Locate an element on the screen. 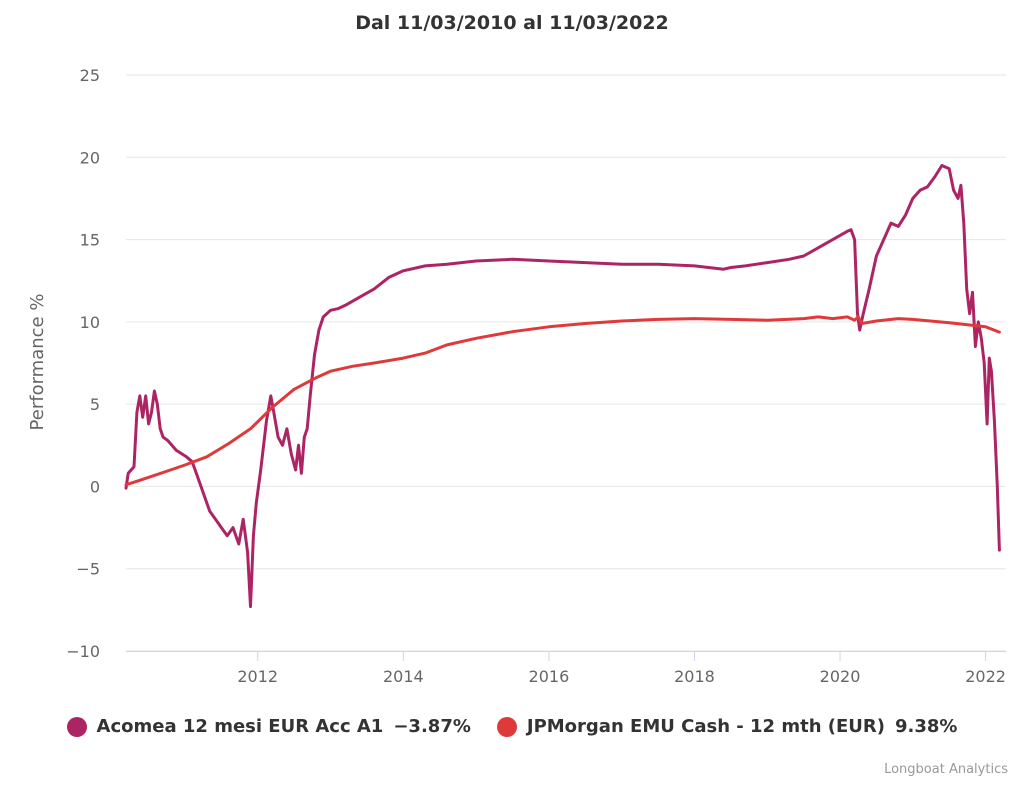  chart-title: Dal 11/03/2010 al 11/03/2022 is located at coordinates (512, 23).